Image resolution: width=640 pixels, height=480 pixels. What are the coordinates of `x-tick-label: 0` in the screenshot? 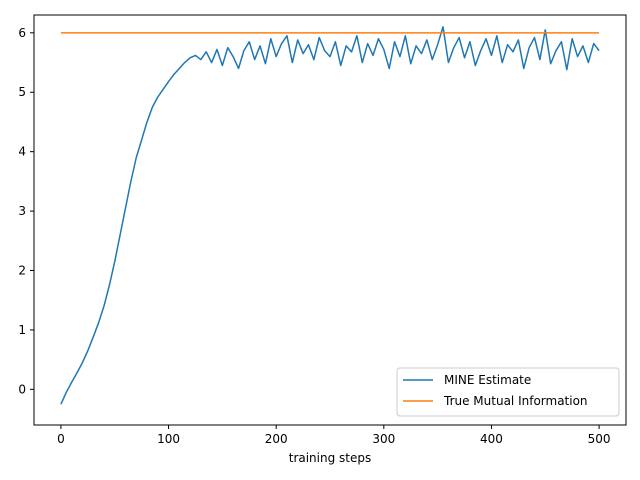 It's located at (61, 439).